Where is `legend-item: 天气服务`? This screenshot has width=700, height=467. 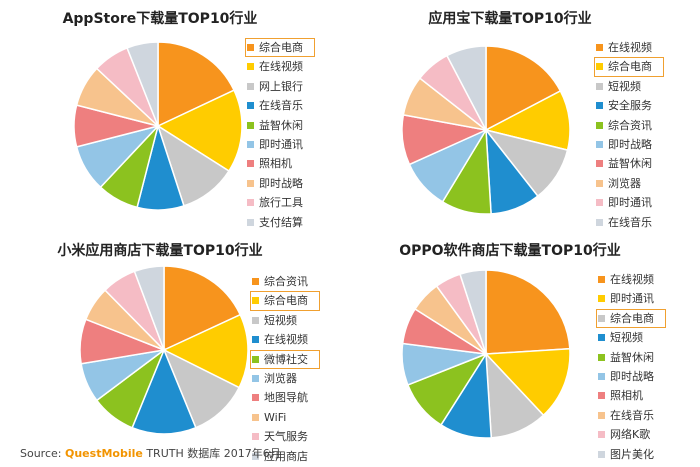
legend-item: 天气服务 is located at coordinates (285, 436).